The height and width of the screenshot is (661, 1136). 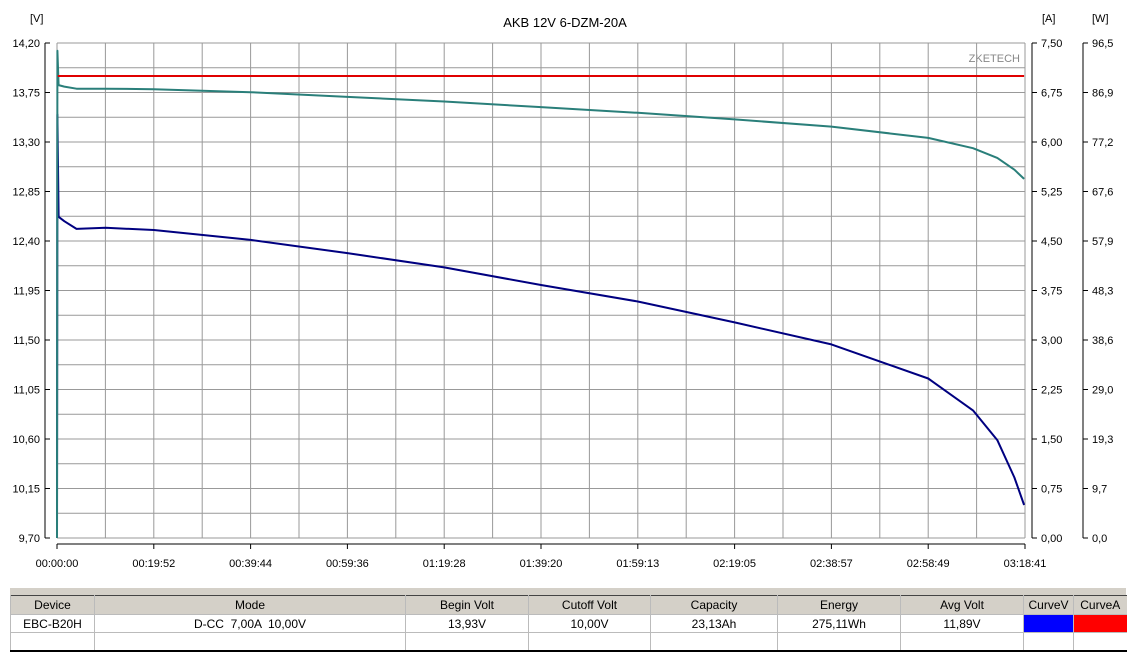 I want to click on left-tick-label: 13,75, so click(x=26, y=94).